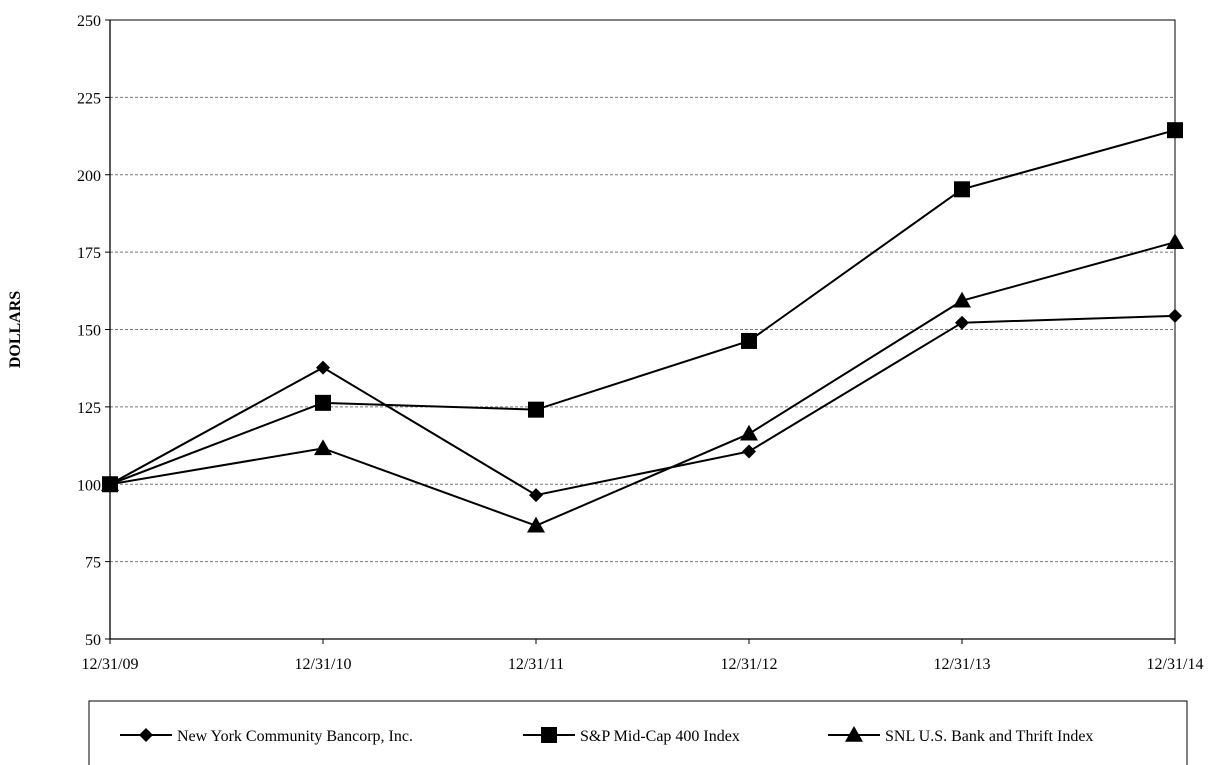  I want to click on x-tick-label: 12/31/12, so click(749, 664).